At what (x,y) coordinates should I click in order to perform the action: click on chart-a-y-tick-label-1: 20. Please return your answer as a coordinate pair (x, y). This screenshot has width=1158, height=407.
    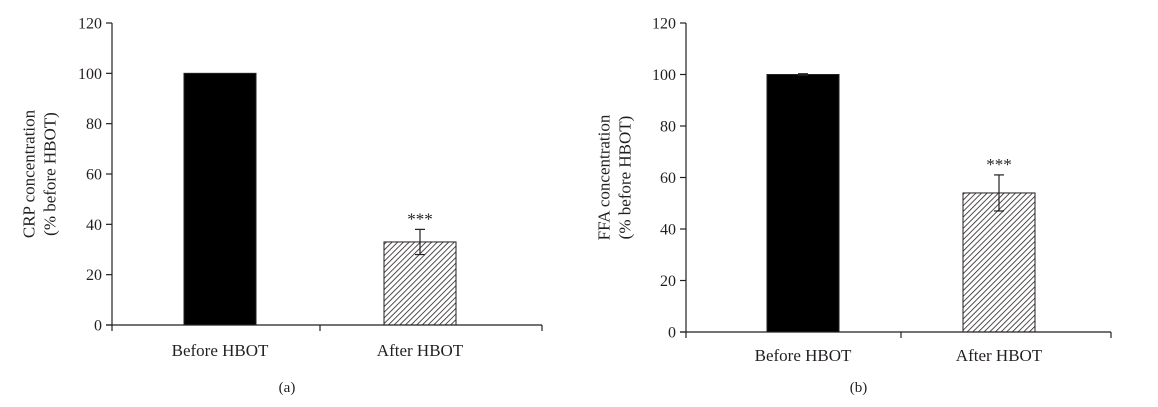
    Looking at the image, I should click on (94, 275).